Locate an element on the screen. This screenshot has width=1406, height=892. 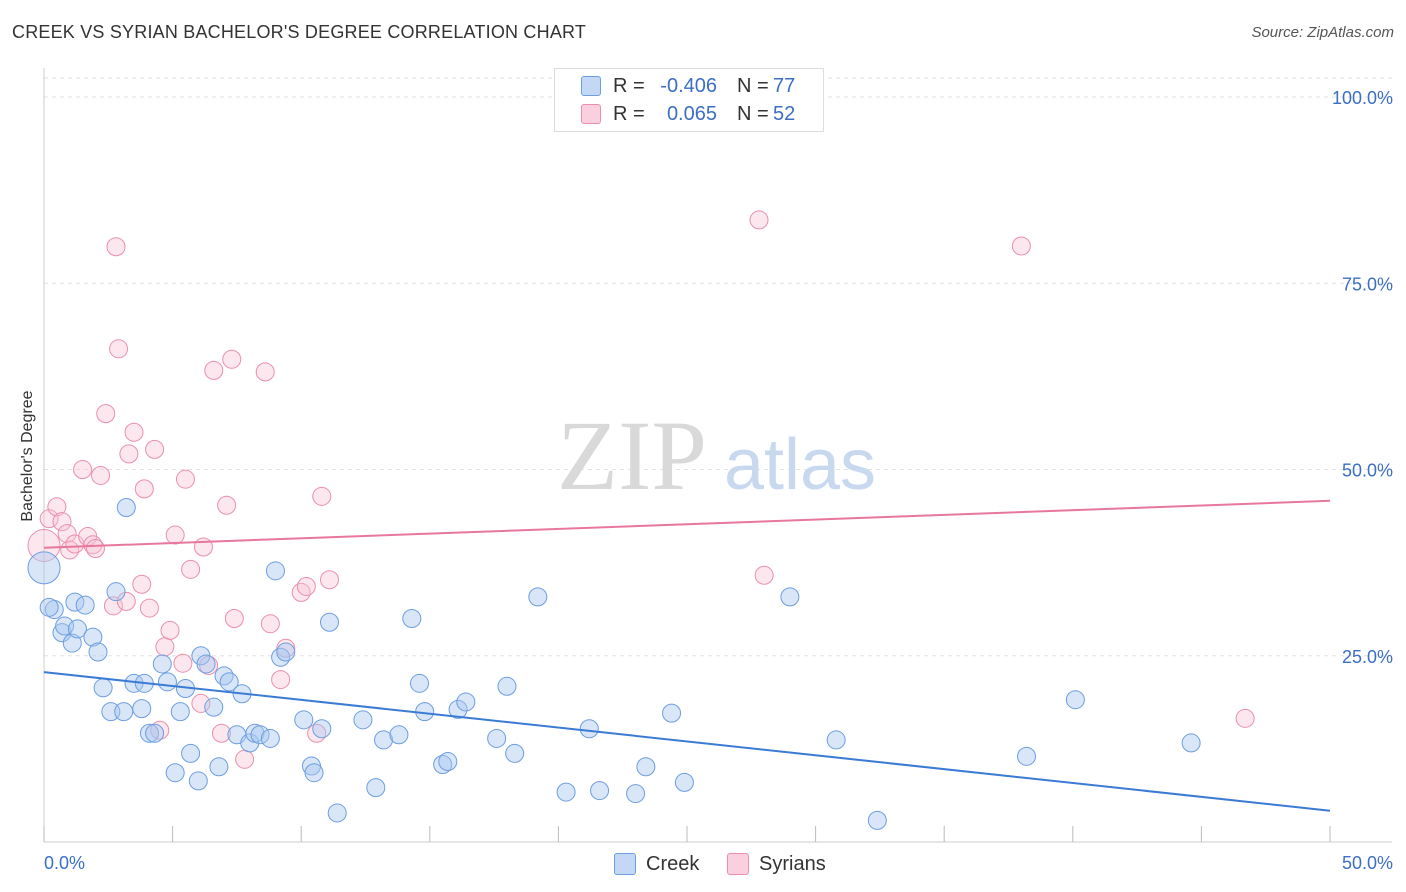
legend-row-syrians: R = 0.065 N = 52 is located at coordinates (688, 114).